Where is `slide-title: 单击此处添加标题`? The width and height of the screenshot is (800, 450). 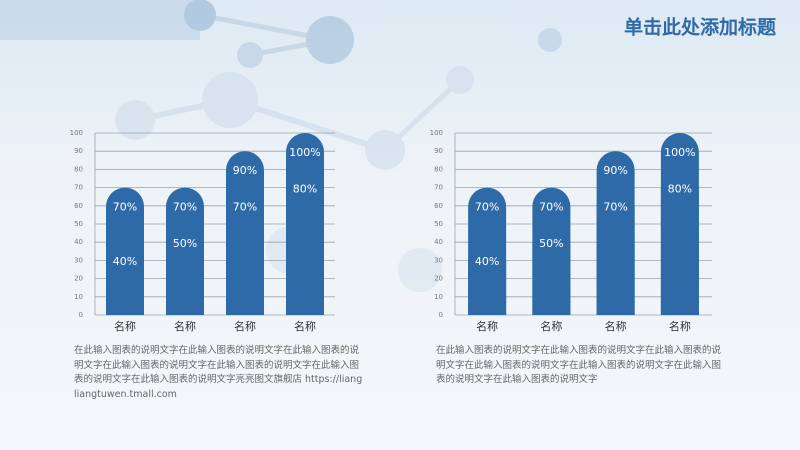 slide-title: 单击此处添加标题 is located at coordinates (700, 27).